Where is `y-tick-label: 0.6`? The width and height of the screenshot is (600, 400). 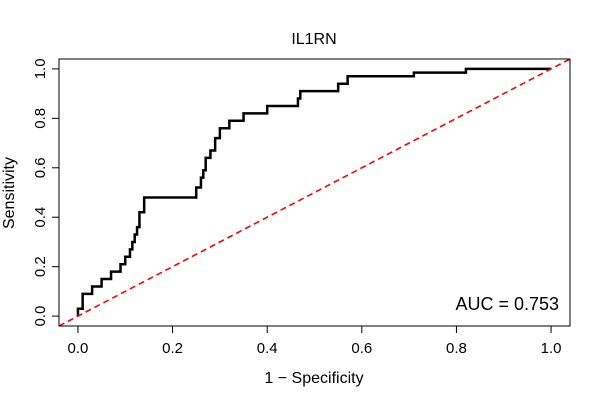
y-tick-label: 0.6 is located at coordinates (40, 167).